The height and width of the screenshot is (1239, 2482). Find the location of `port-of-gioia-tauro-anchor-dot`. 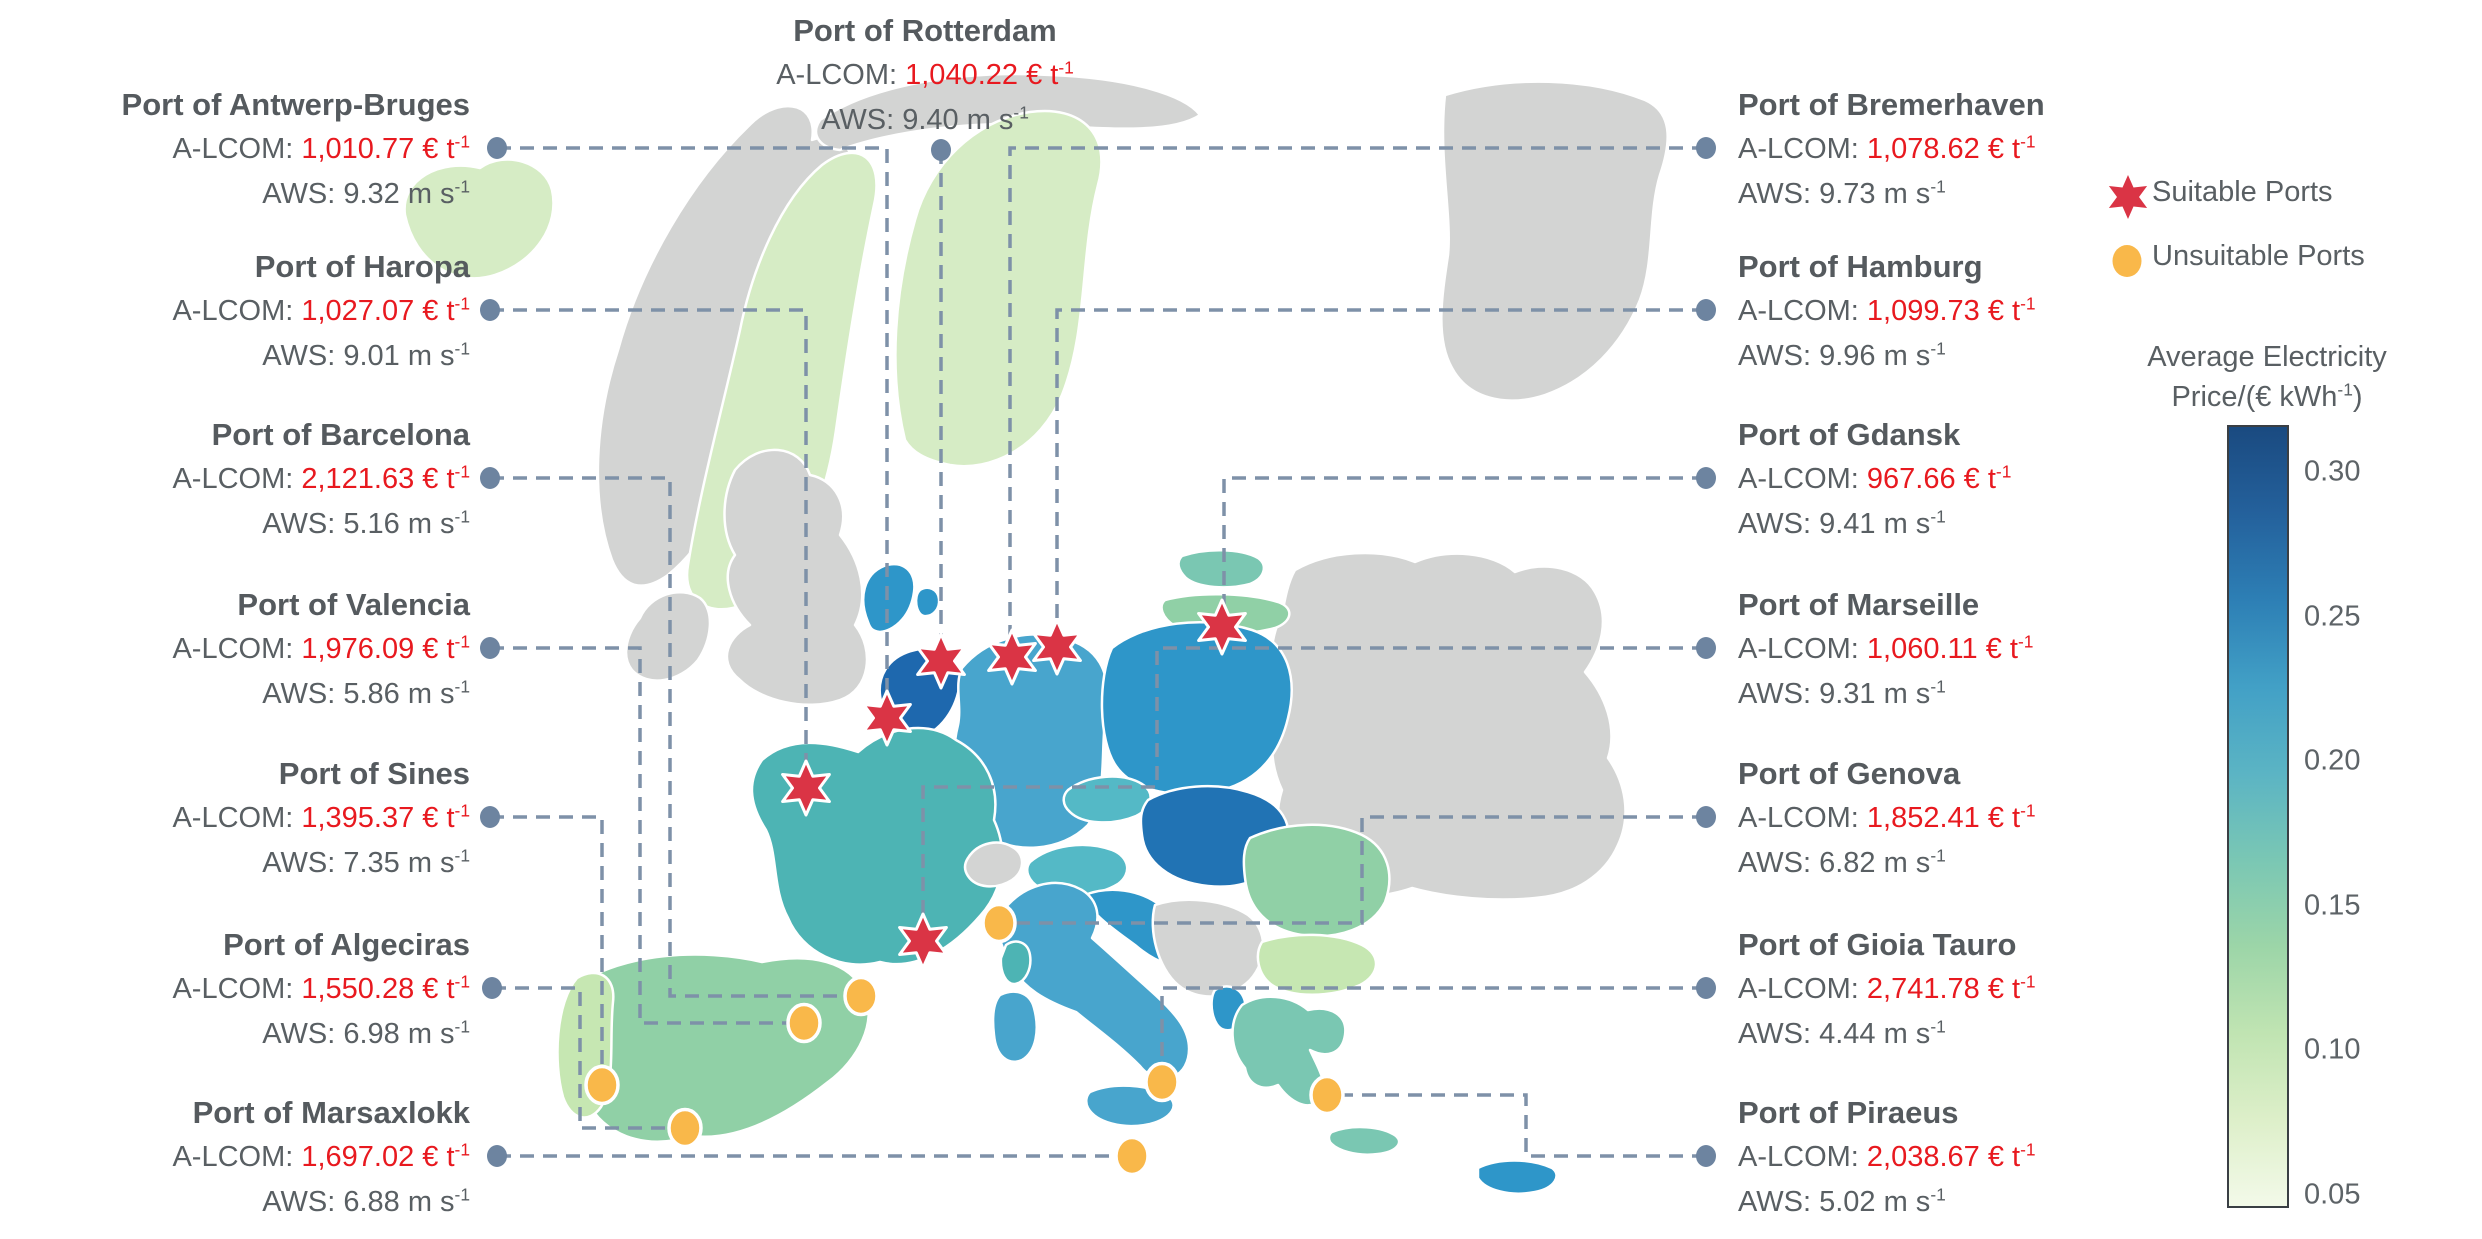

port-of-gioia-tauro-anchor-dot is located at coordinates (1706, 988).